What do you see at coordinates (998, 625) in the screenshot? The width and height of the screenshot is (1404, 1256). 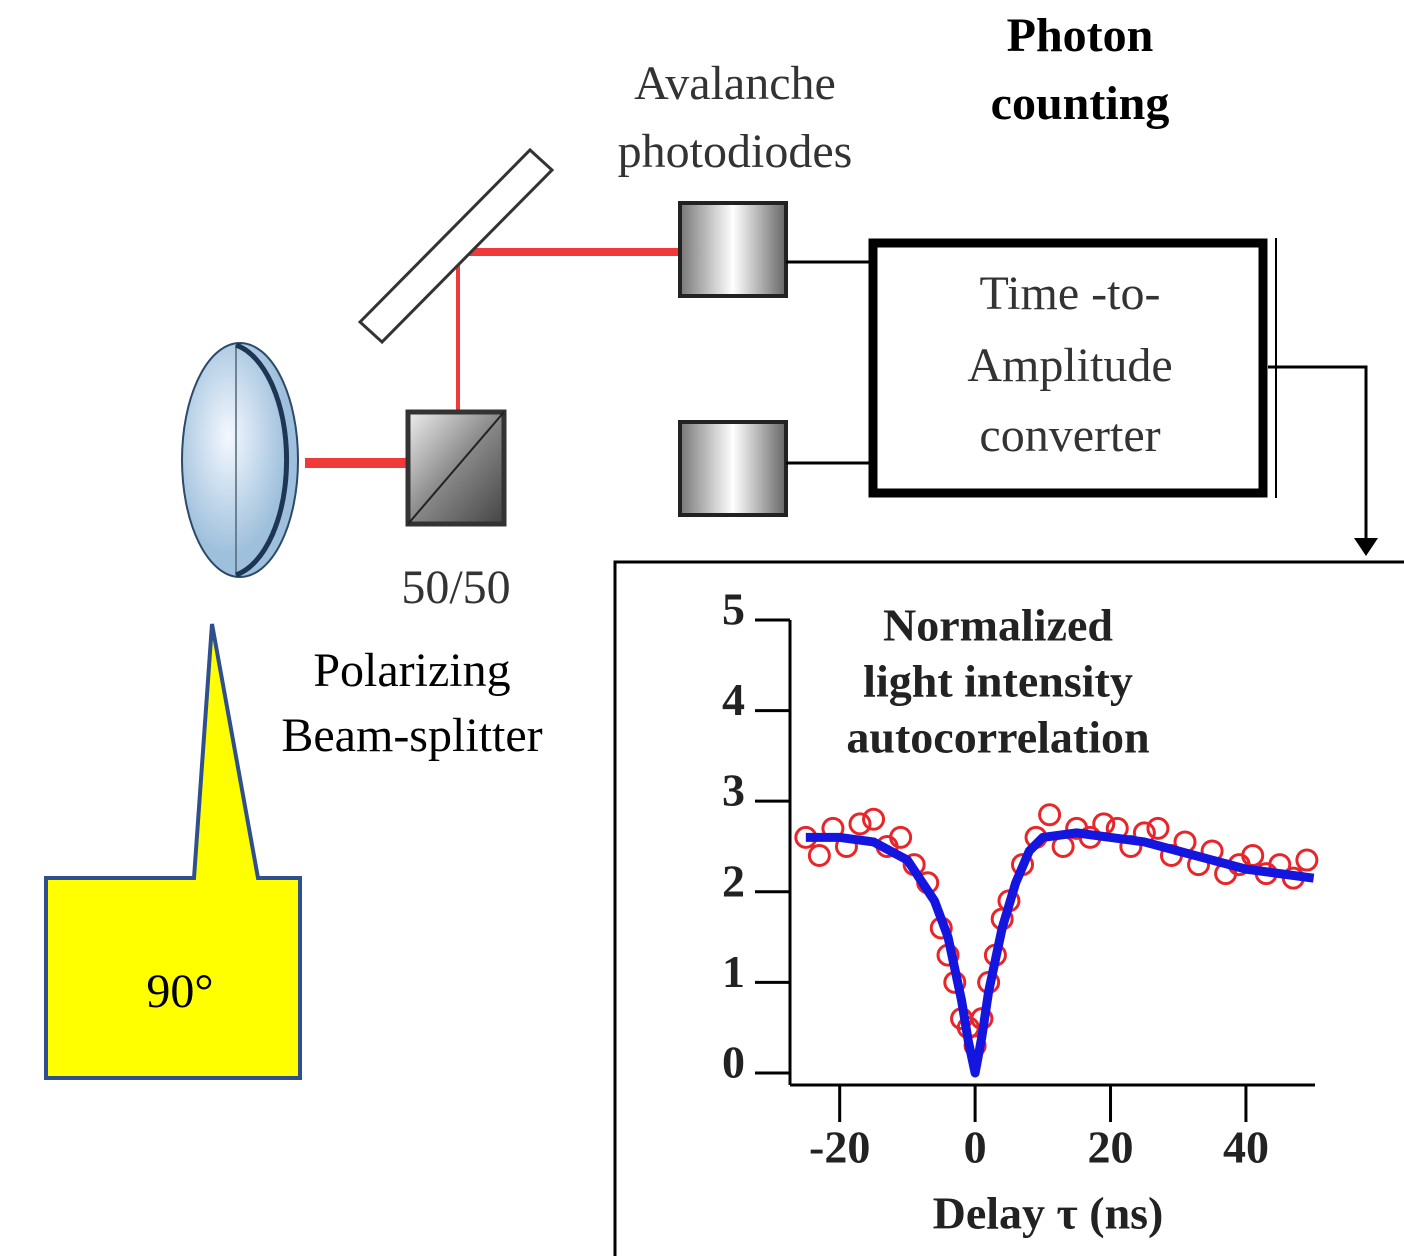 I see `chart-title: Normalized` at bounding box center [998, 625].